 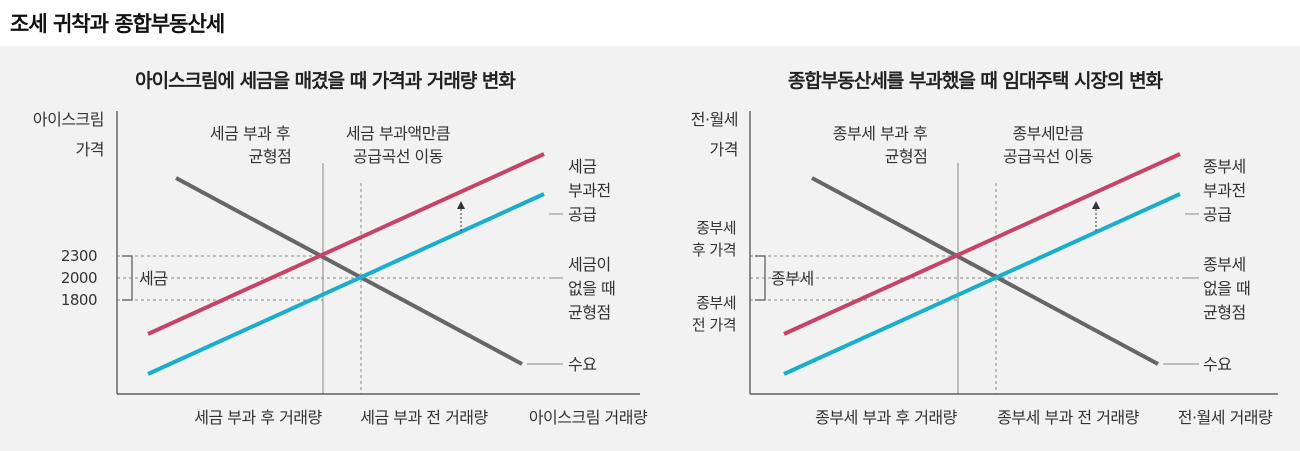 What do you see at coordinates (714, 119) in the screenshot?
I see `y-axis-label-line1: 전·월세` at bounding box center [714, 119].